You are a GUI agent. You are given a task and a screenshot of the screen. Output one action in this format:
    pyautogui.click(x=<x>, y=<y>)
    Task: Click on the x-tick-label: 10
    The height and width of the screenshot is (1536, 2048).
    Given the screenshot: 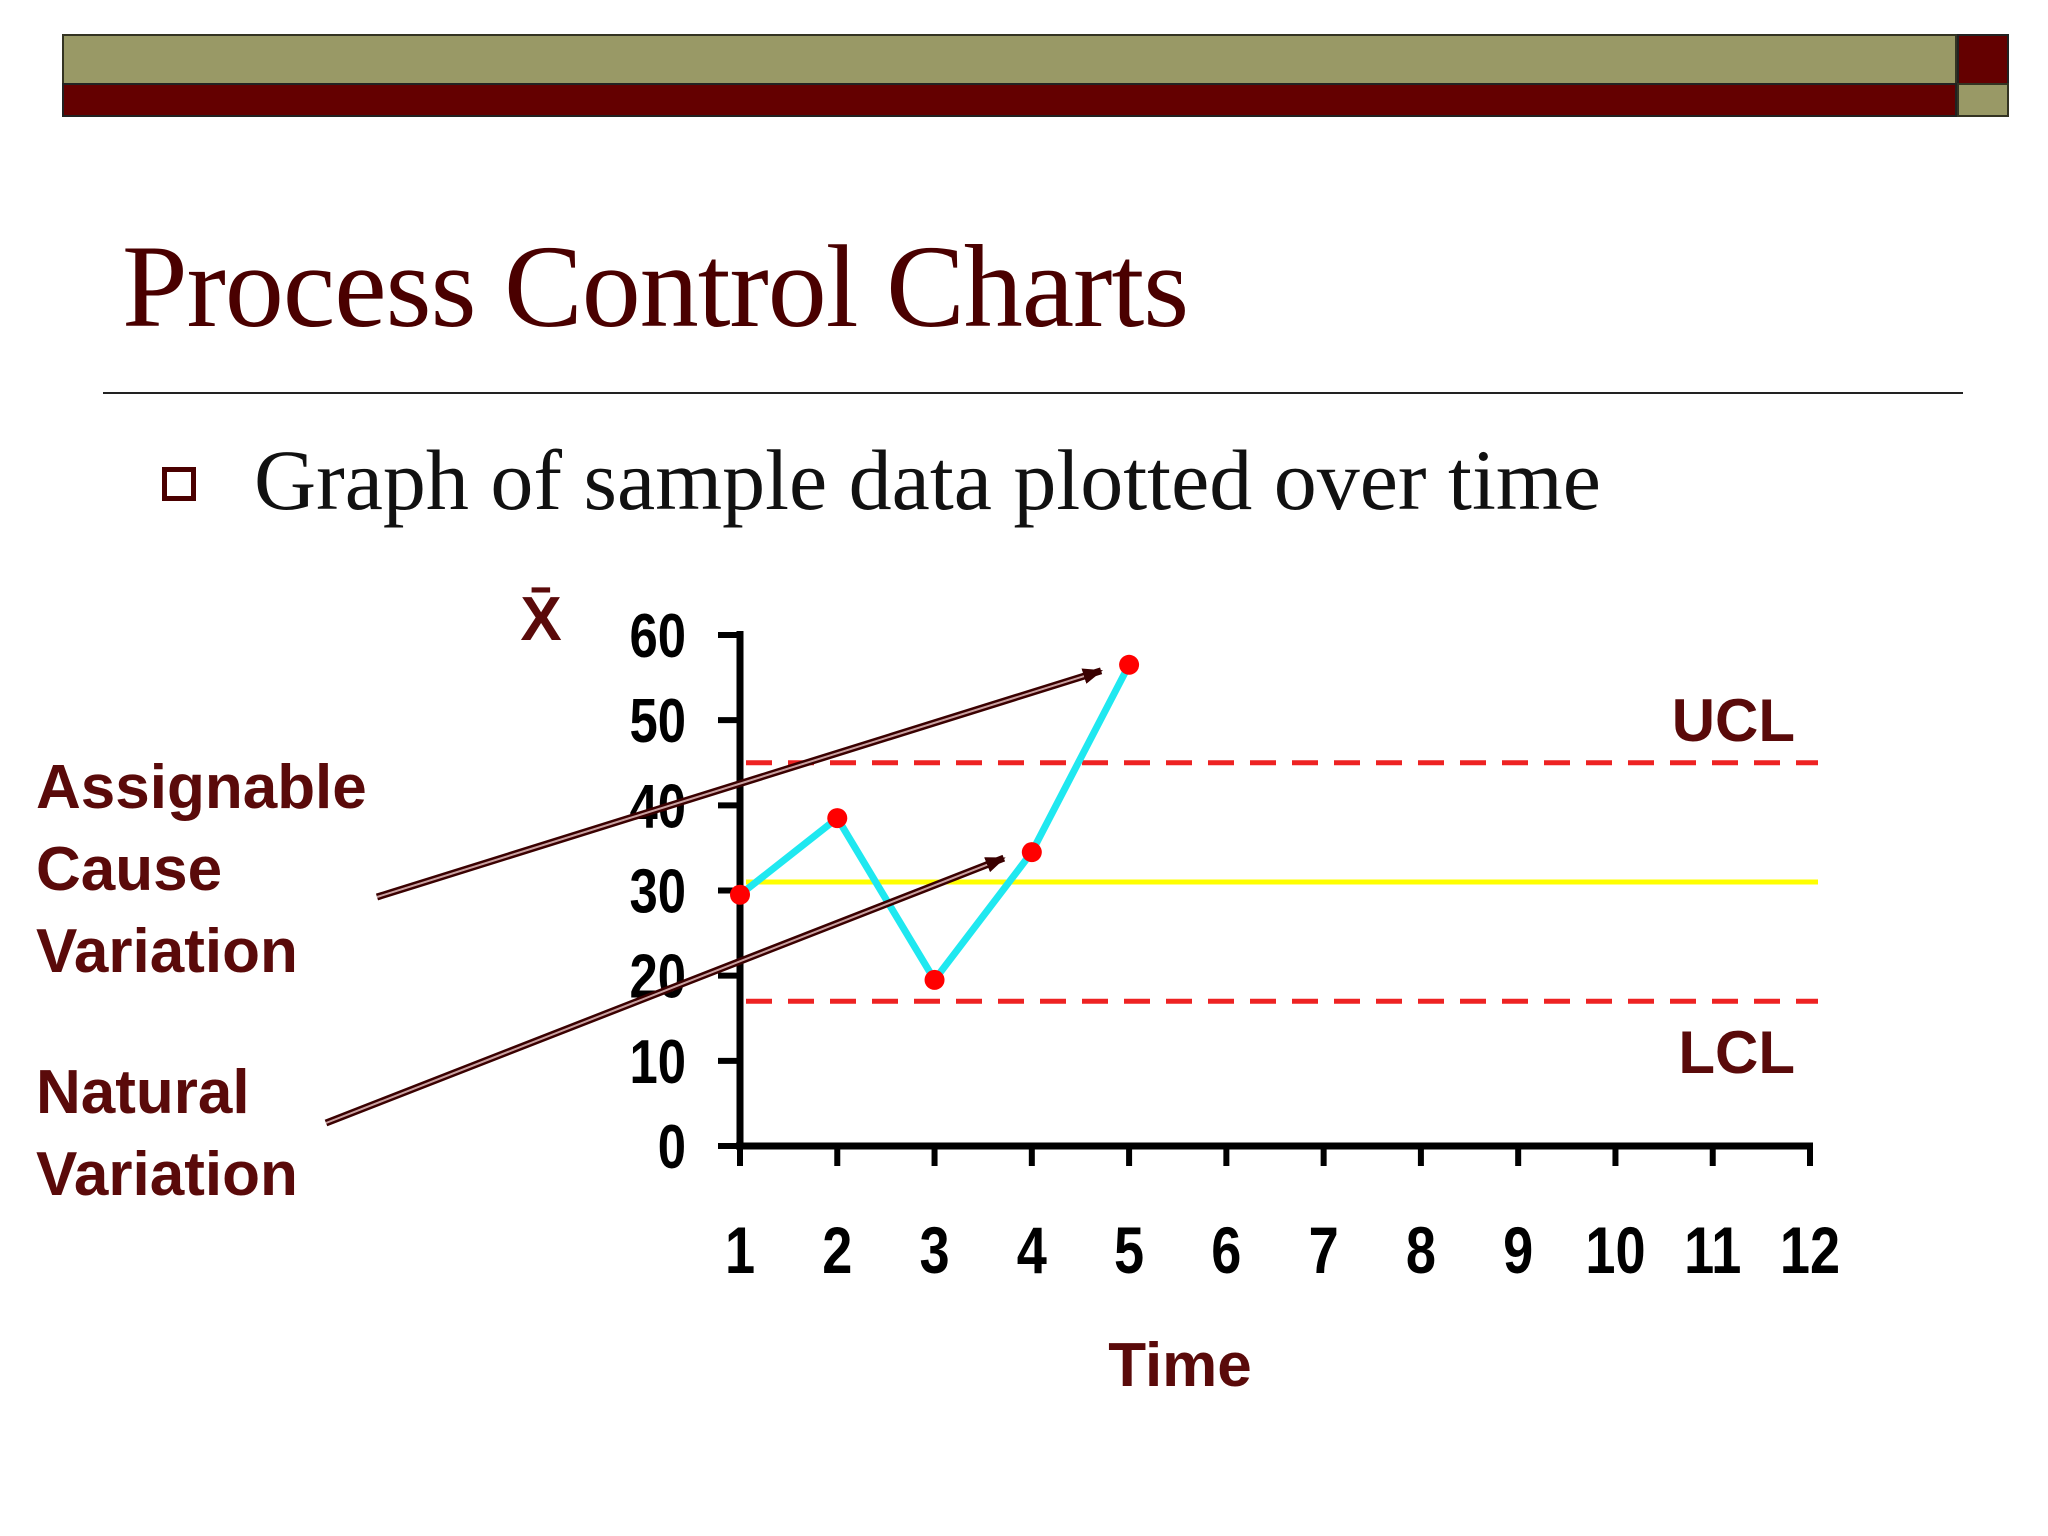 What is the action you would take?
    pyautogui.click(x=1615, y=1250)
    